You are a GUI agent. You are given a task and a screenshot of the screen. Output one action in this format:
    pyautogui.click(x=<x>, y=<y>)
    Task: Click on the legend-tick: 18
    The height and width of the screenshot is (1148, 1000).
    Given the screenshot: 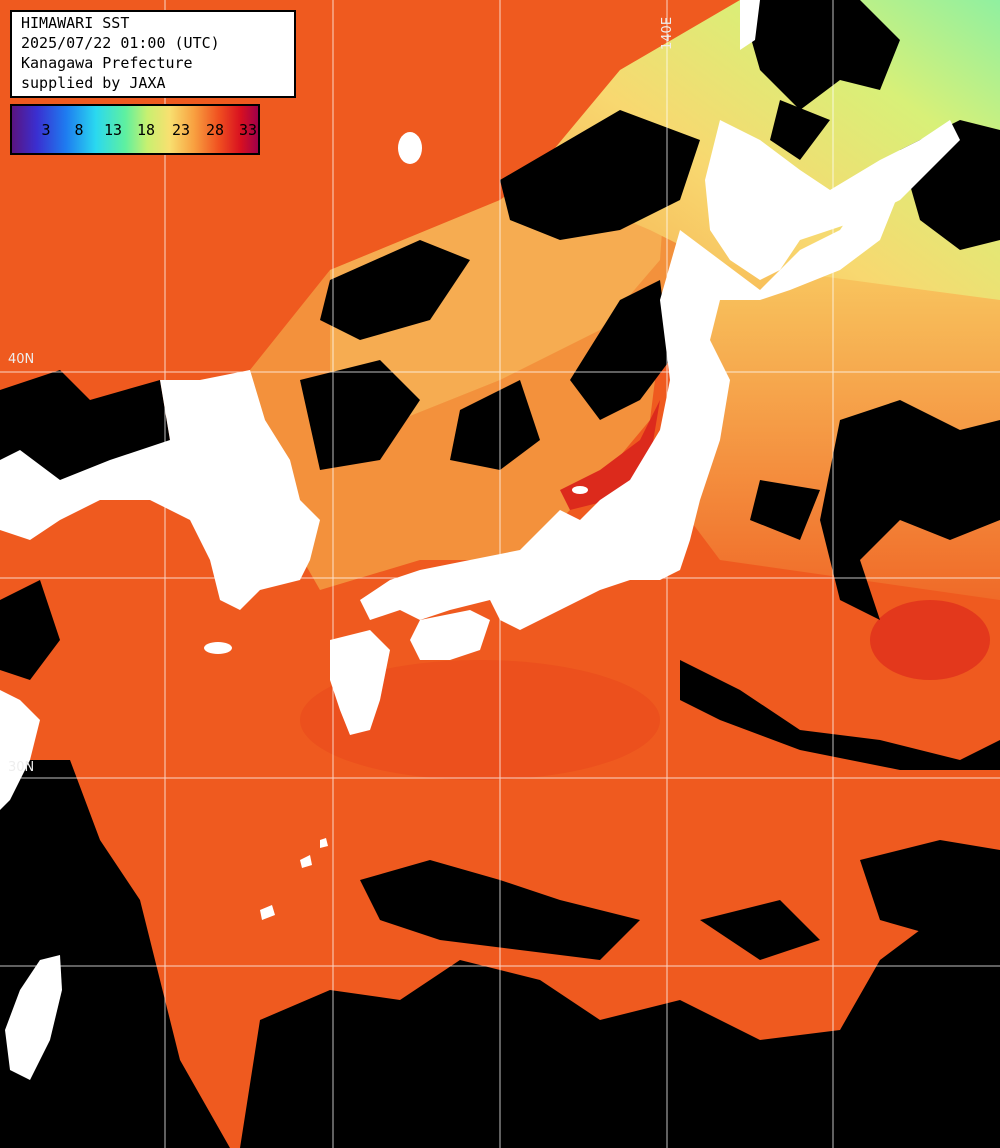 What is the action you would take?
    pyautogui.click(x=146, y=130)
    